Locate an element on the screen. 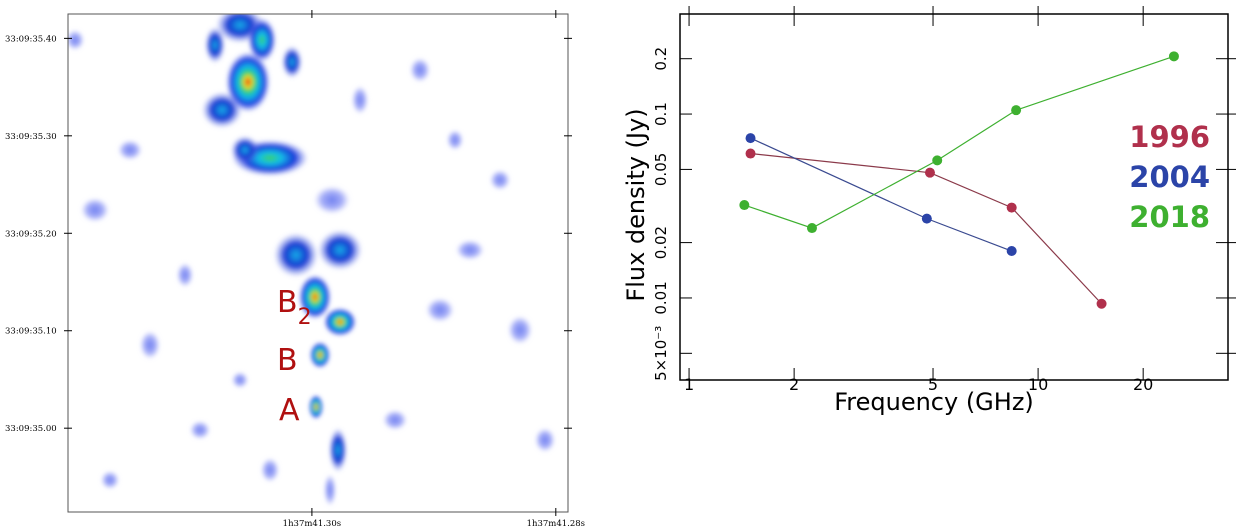 The width and height of the screenshot is (1243, 531). x-axis-title: Frequency (GHz) is located at coordinates (934, 402).